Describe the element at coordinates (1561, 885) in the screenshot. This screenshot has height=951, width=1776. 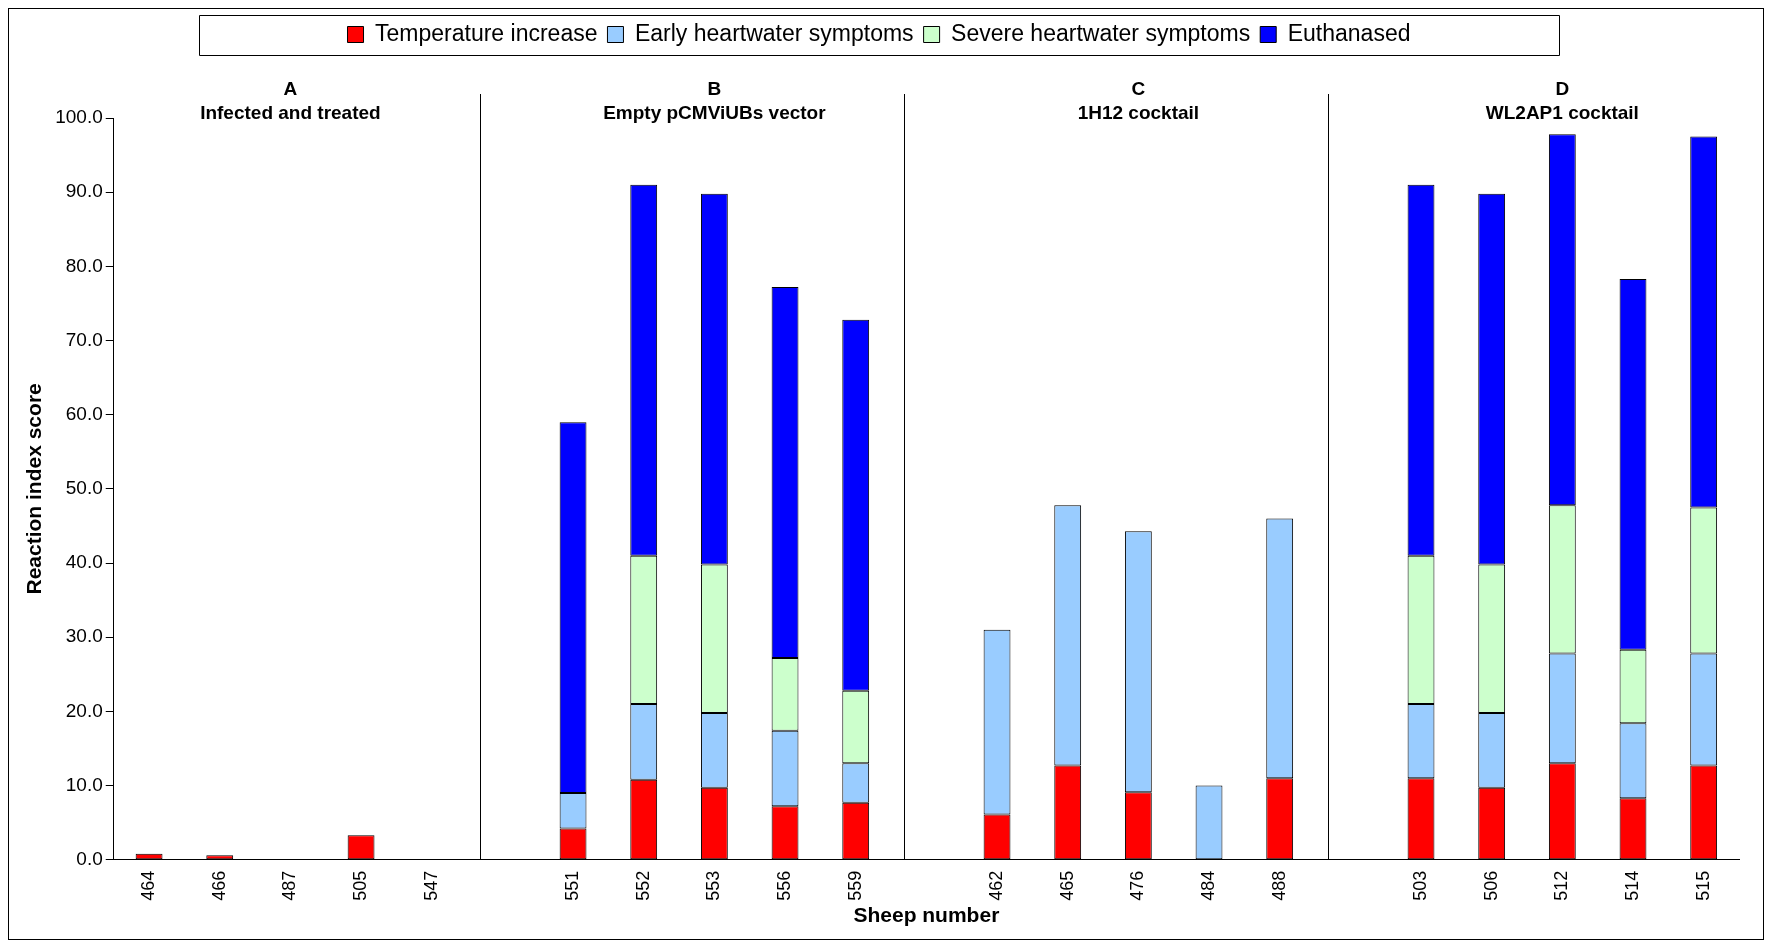
I see `x-tick-label: 512` at that location.